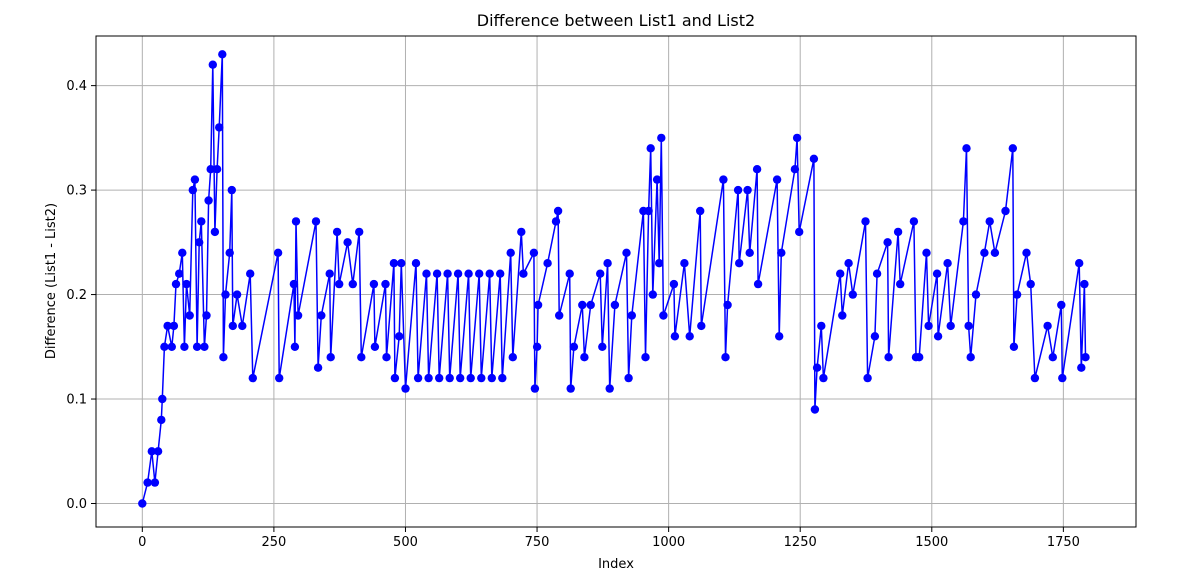 Image resolution: width=1198 pixels, height=585 pixels. Describe the element at coordinates (931, 542) in the screenshot. I see `x-tick-label: 1500` at that location.